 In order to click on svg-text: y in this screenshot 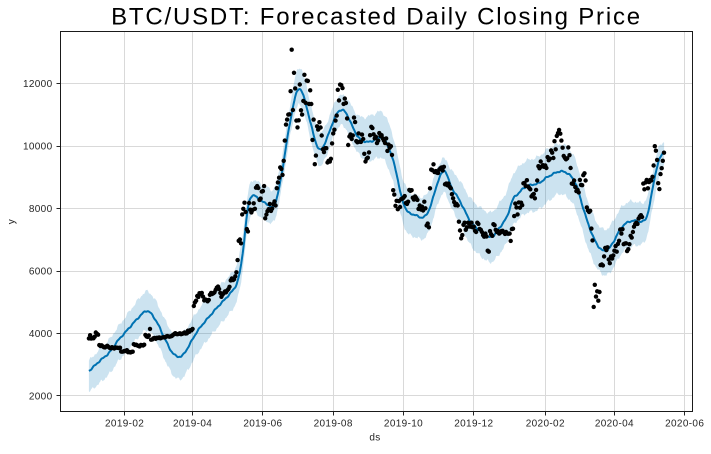, I will do `click(12, 221)`.